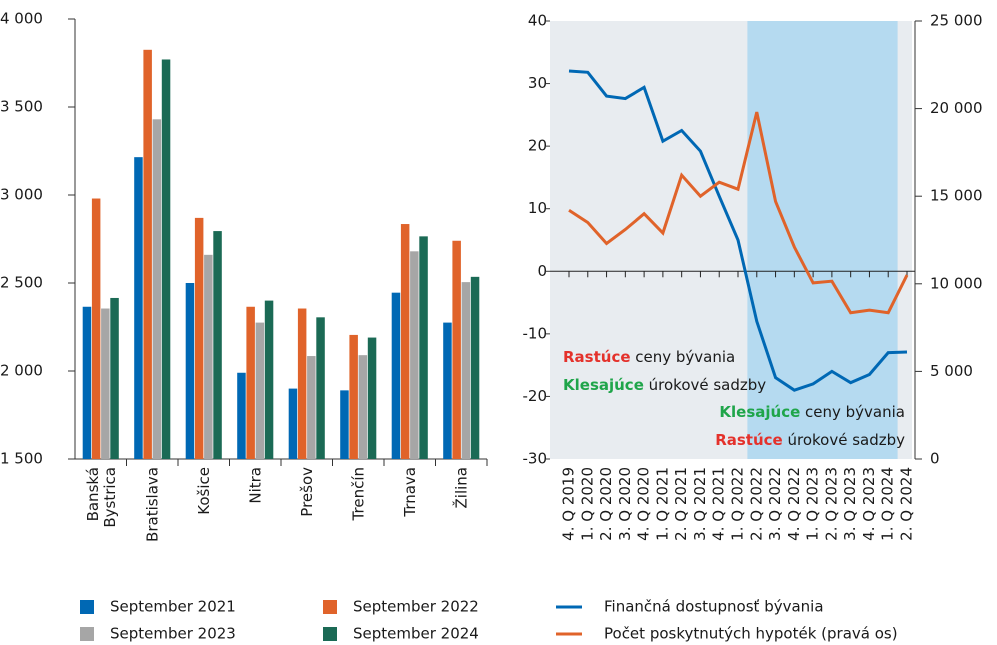 This screenshot has height=645, width=997. Describe the element at coordinates (907, 504) in the screenshot. I see `x-tick-label: 2. Q 2024` at that location.